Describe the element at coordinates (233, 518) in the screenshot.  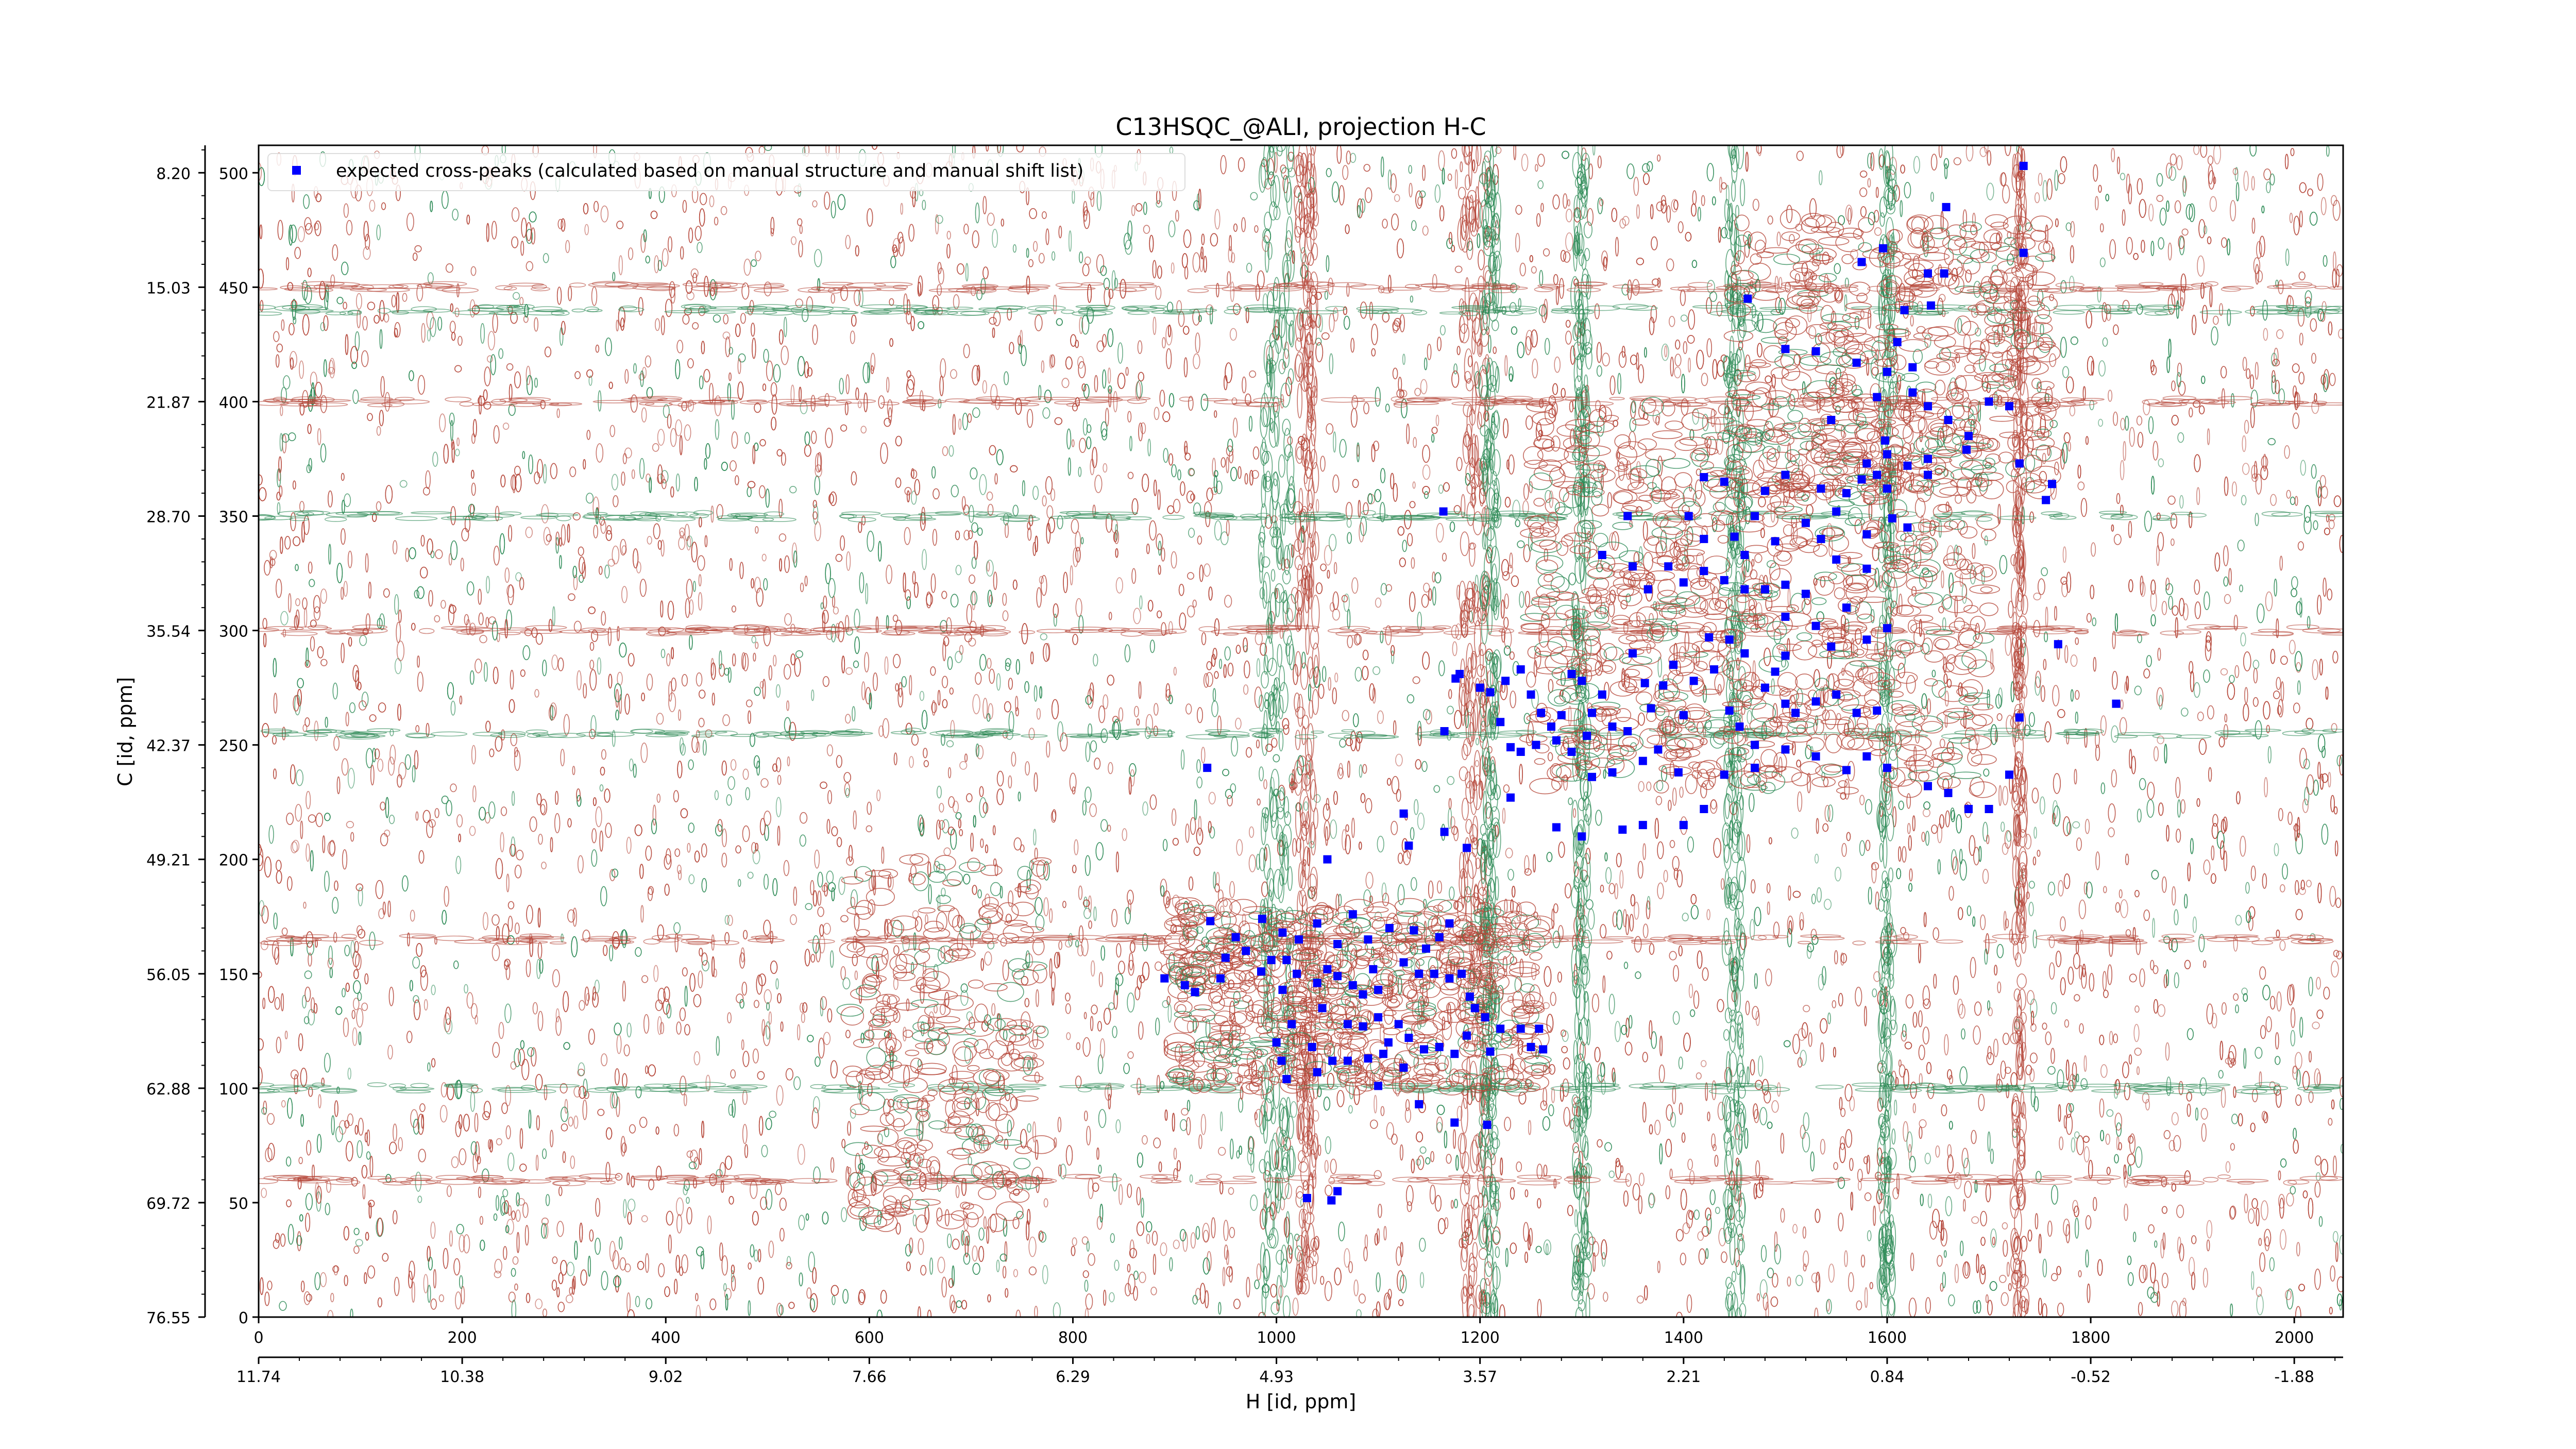
I see `y-tick-label: 350` at that location.